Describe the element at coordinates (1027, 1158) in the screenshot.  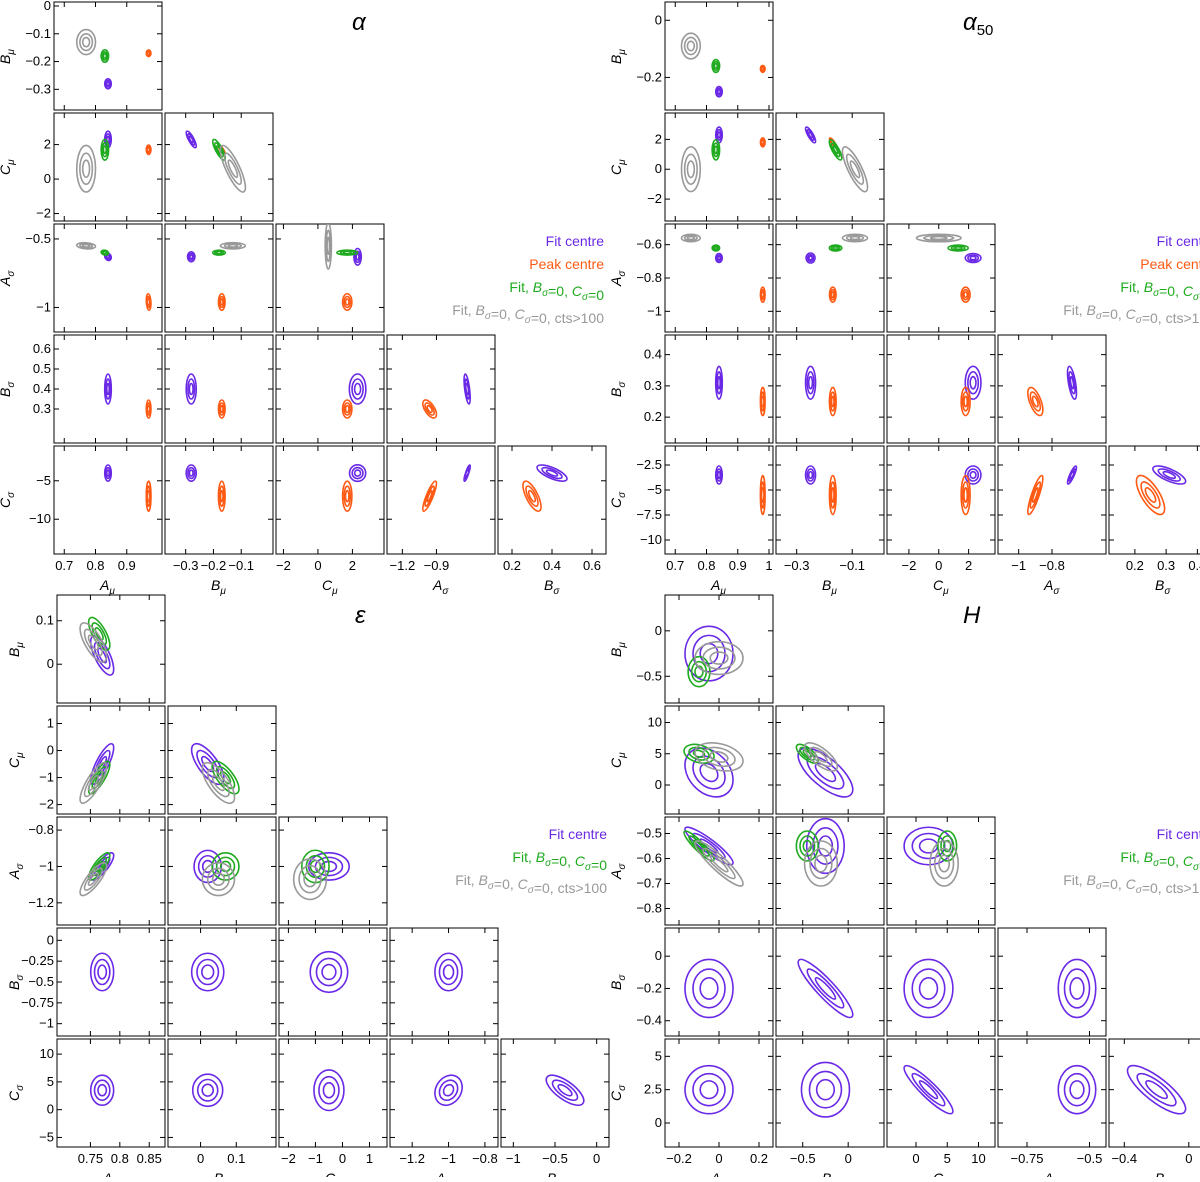
I see `x-tick-label: −0.75` at that location.